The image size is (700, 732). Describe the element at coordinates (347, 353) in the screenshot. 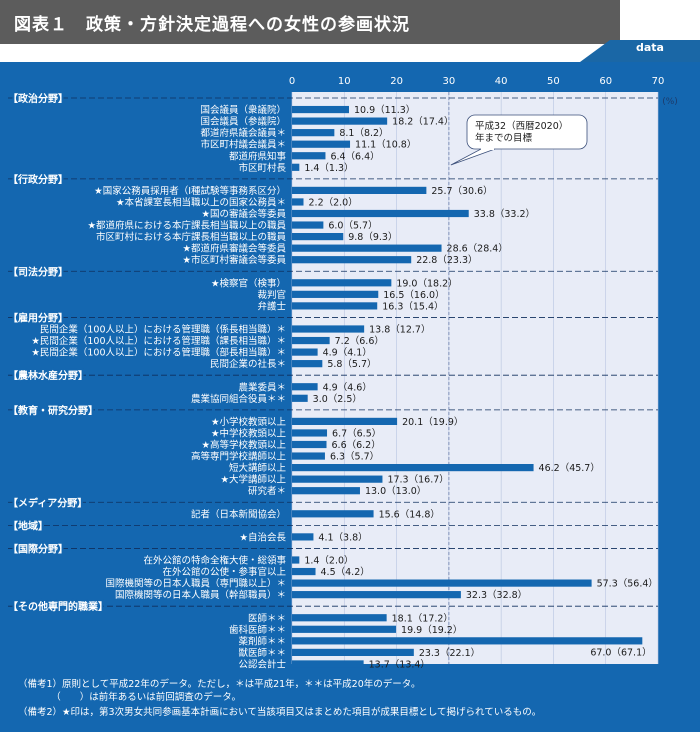

I see `value-label: 4.9（4.1）` at that location.